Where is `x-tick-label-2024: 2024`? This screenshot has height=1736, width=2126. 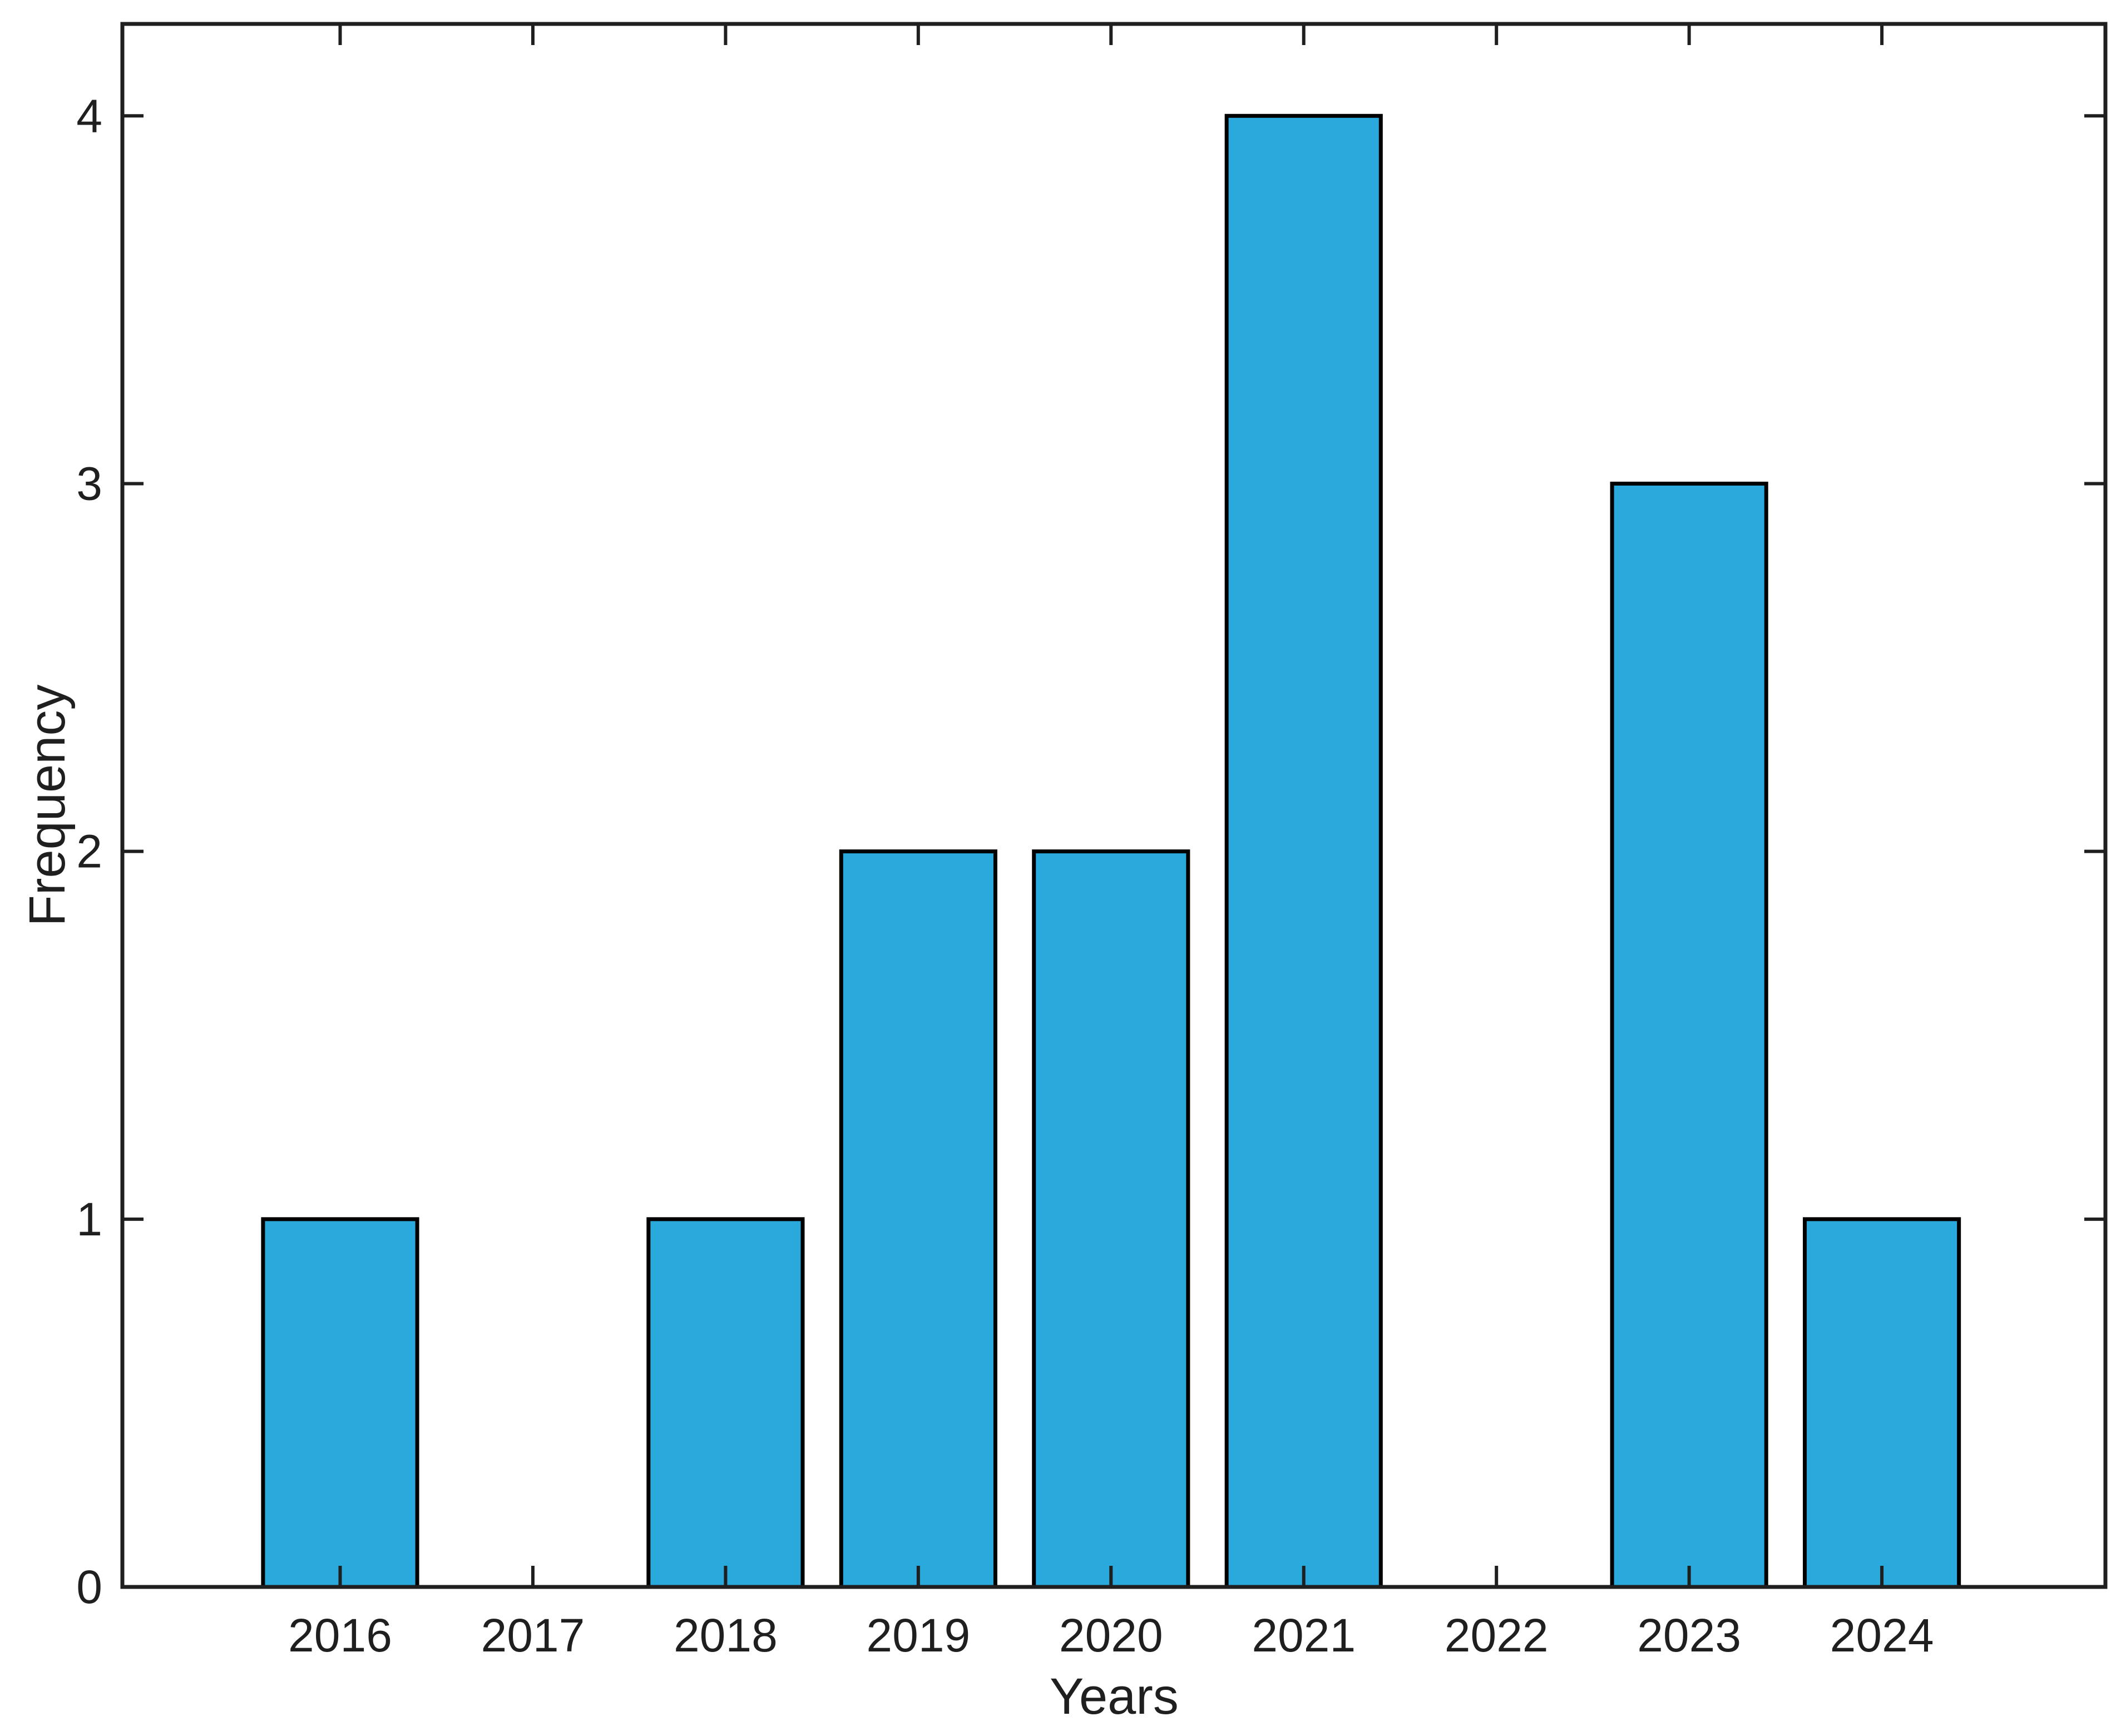 x-tick-label-2024: 2024 is located at coordinates (1882, 1635).